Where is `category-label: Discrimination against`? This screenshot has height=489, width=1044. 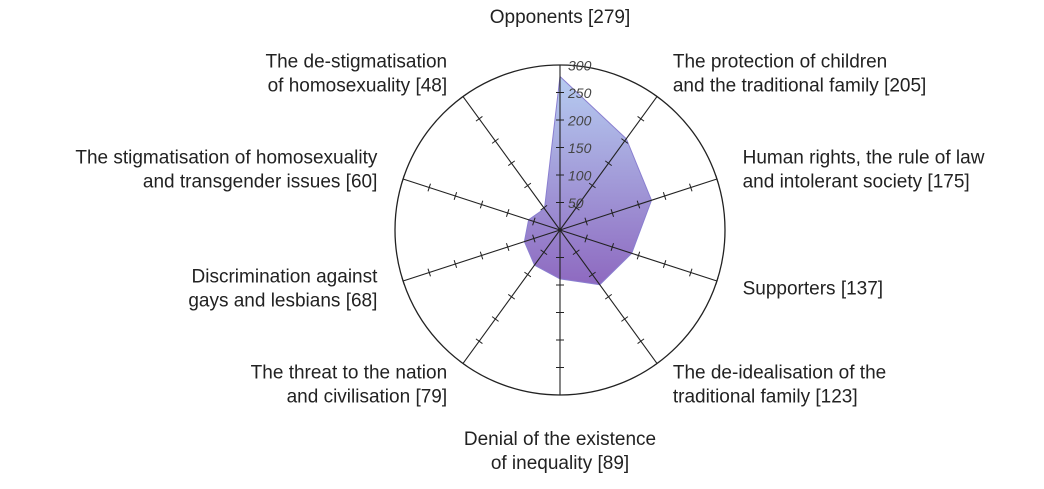 category-label: Discrimination against is located at coordinates (285, 276).